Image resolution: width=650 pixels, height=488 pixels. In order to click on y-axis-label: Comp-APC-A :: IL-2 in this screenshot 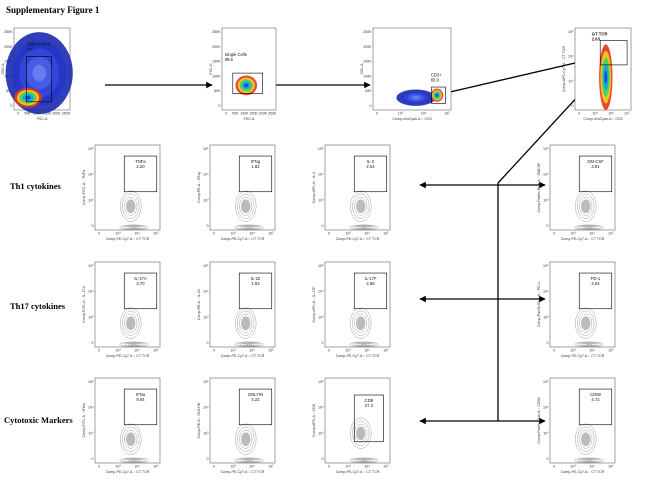, I will do `click(314, 188)`.